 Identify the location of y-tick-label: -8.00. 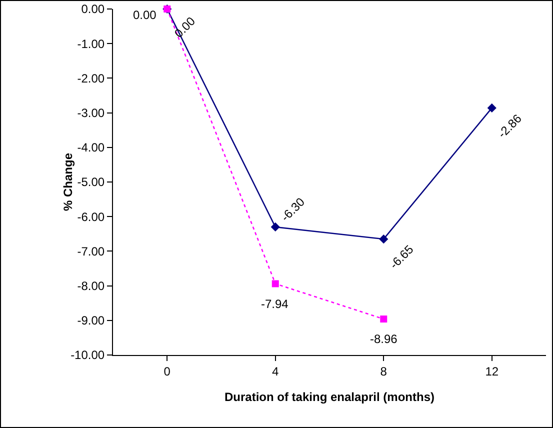
(91, 286).